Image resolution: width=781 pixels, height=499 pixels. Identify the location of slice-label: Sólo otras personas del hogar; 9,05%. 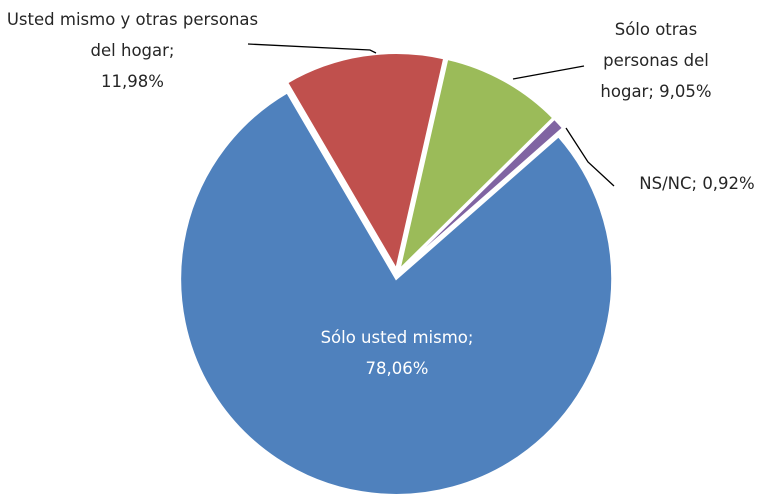
(656, 60).